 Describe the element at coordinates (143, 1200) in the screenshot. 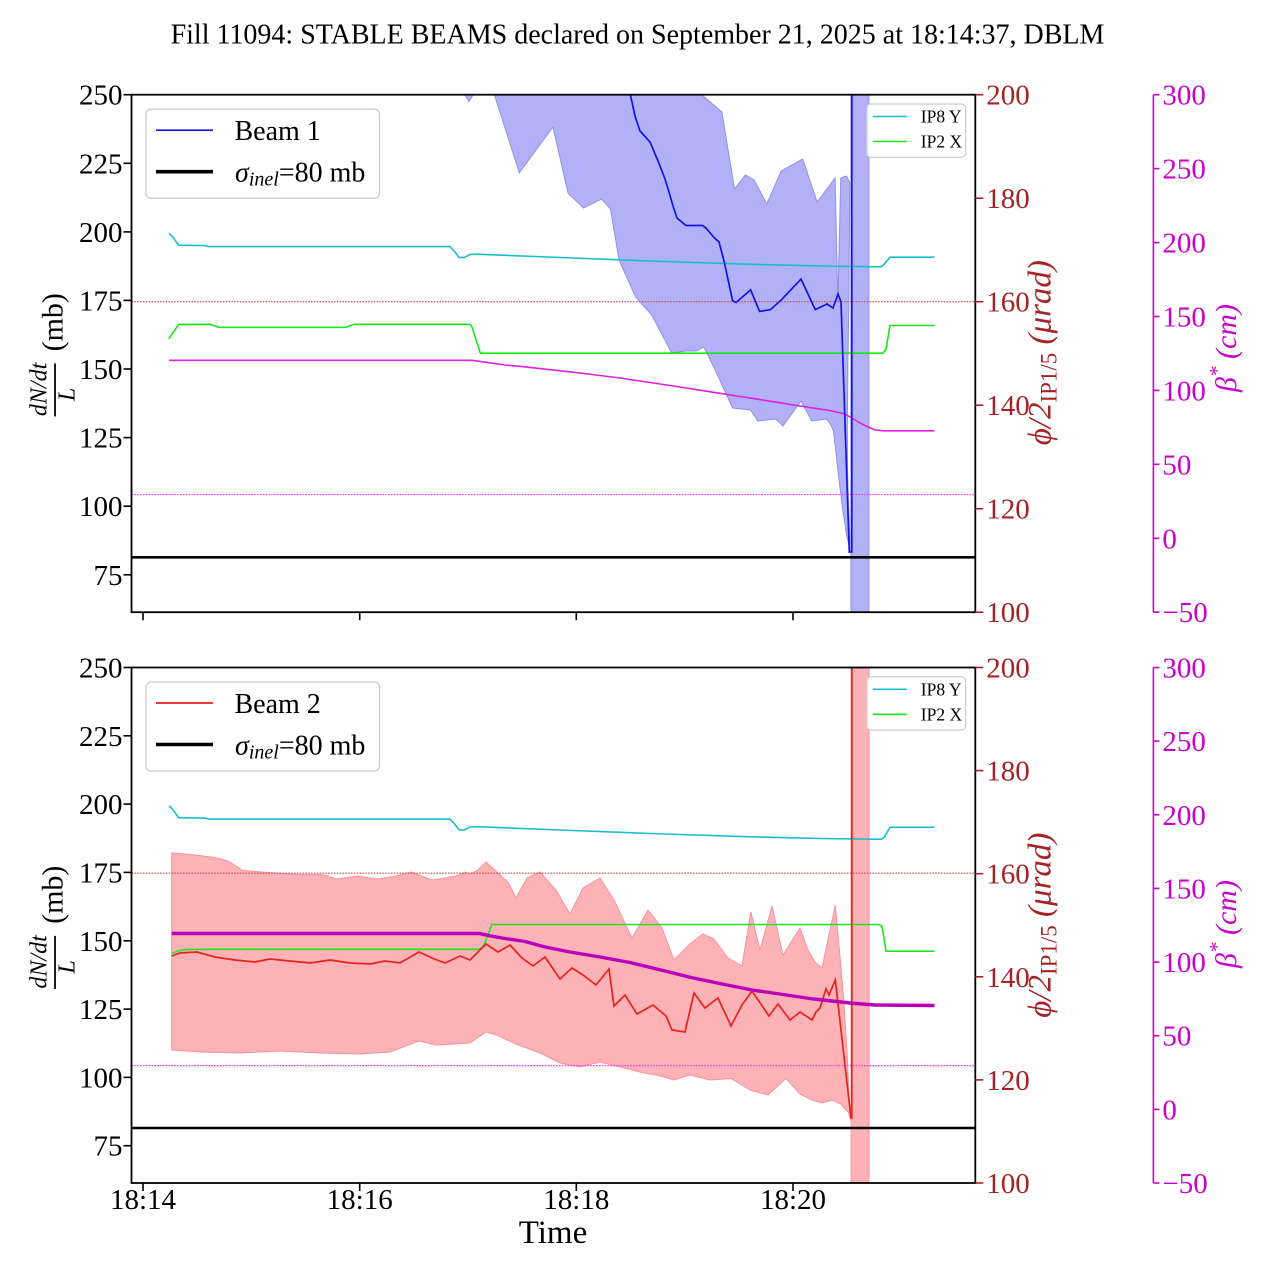

I see `svg-text: 18:14` at that location.